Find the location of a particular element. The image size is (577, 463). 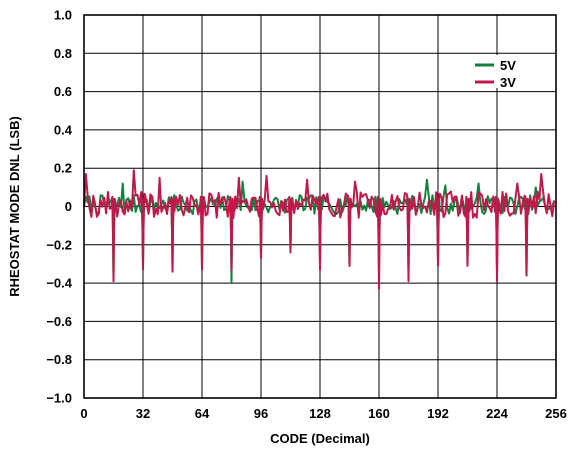

y-tick-label: 0.2 is located at coordinates (63, 168).